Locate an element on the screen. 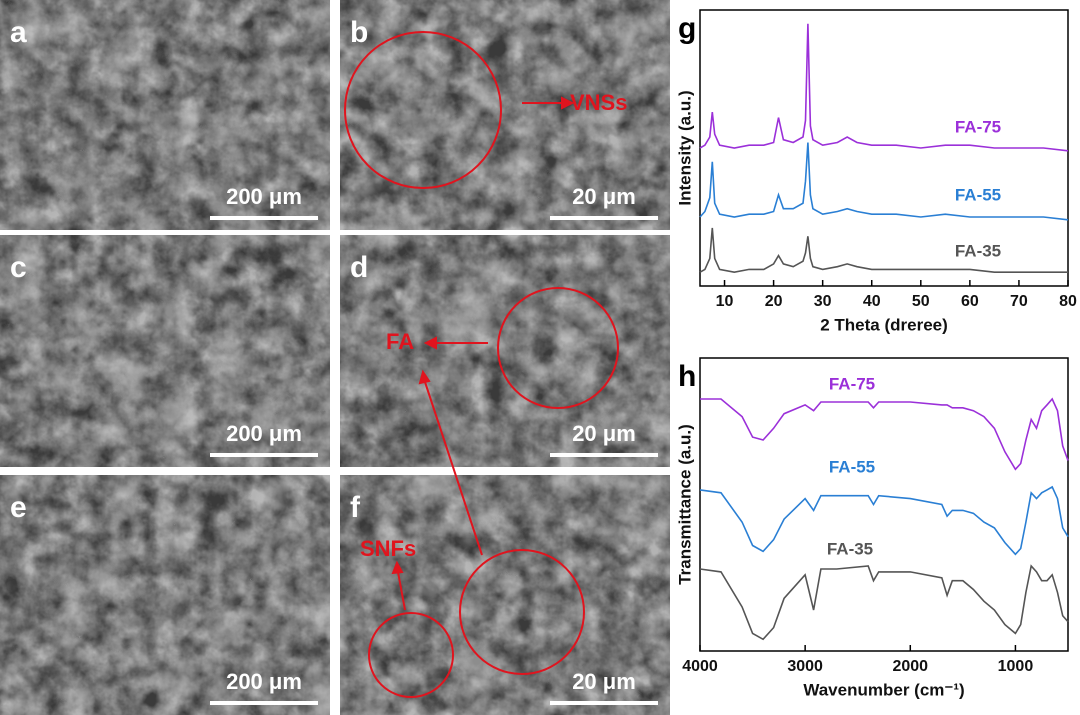 This screenshot has width=1080, height=715. panel-label: e is located at coordinates (18, 507).